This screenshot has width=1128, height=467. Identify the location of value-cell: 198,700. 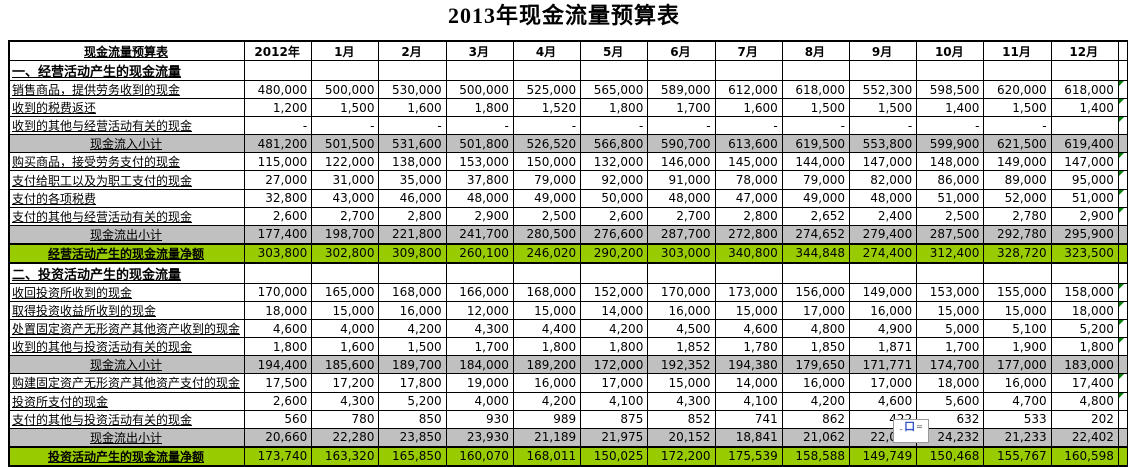
(345, 234).